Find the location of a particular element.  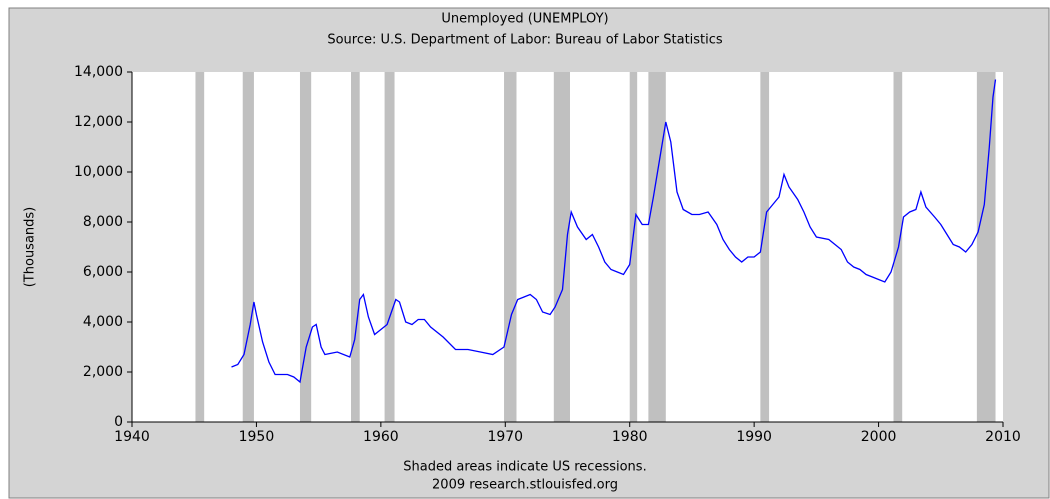

note: 2009 research.stlouisfed.org is located at coordinates (525, 485).